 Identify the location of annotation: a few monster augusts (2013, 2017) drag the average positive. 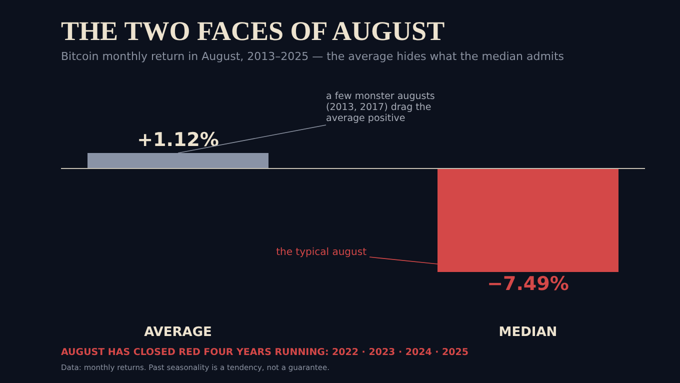
(380, 107).